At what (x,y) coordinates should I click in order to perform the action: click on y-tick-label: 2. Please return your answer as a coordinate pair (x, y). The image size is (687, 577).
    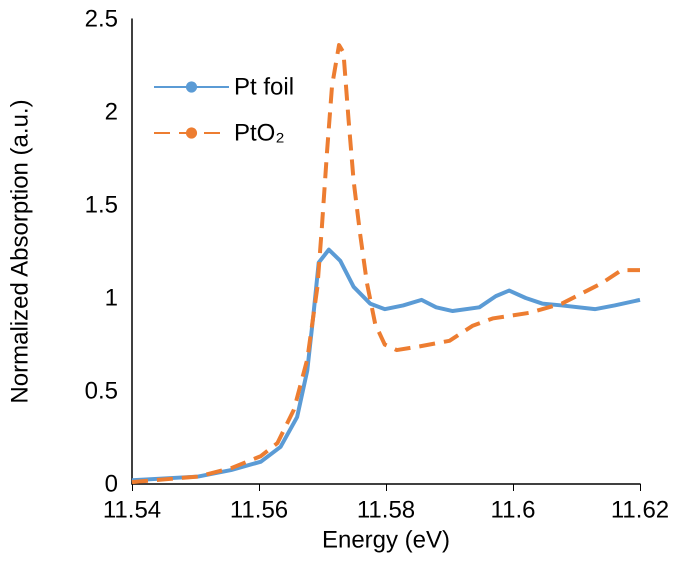
    Looking at the image, I should click on (111, 112).